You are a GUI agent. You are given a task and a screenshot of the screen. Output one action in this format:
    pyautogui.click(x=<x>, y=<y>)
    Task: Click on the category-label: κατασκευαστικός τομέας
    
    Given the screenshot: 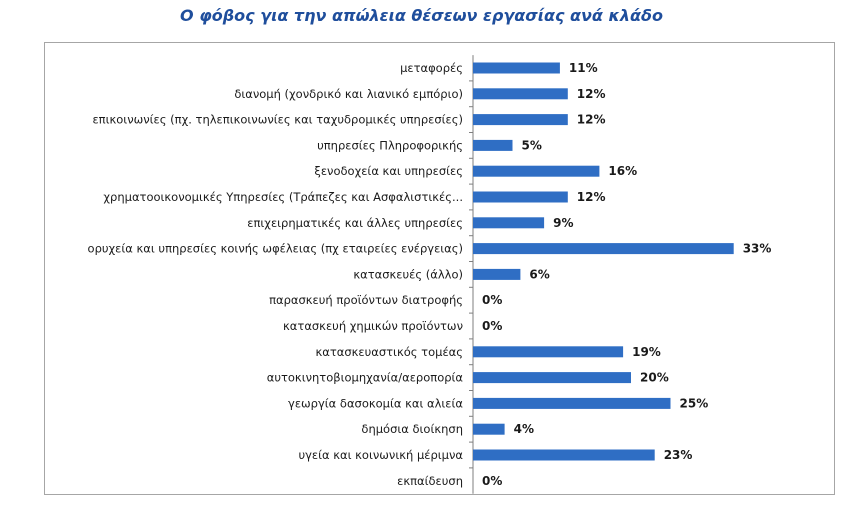 What is the action you would take?
    pyautogui.click(x=389, y=352)
    